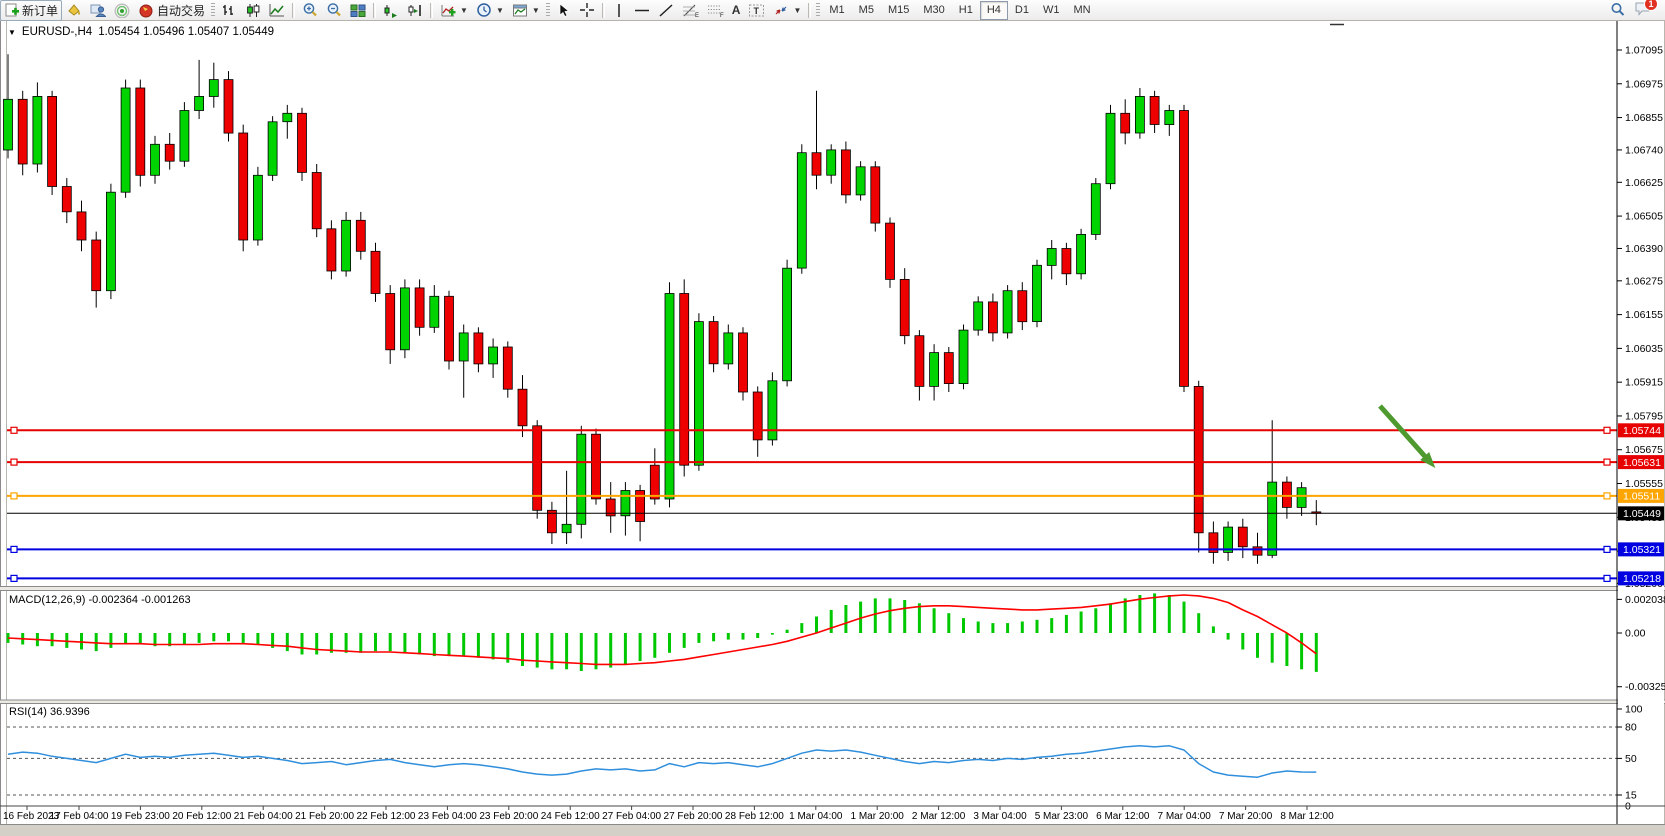  I want to click on vertical-line-tool-button, so click(619, 10).